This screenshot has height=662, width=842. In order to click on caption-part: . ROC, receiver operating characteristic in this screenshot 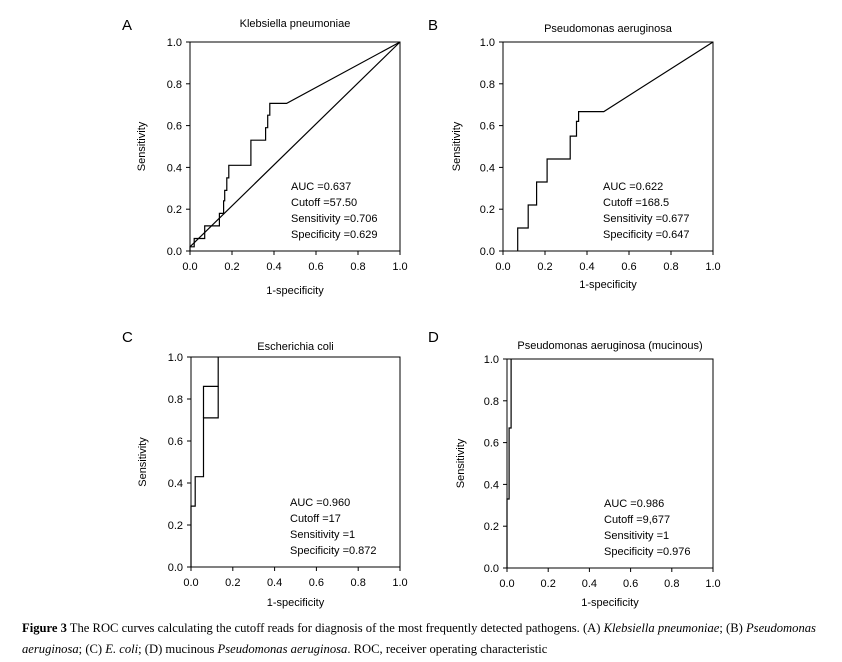, I will do `click(447, 649)`.